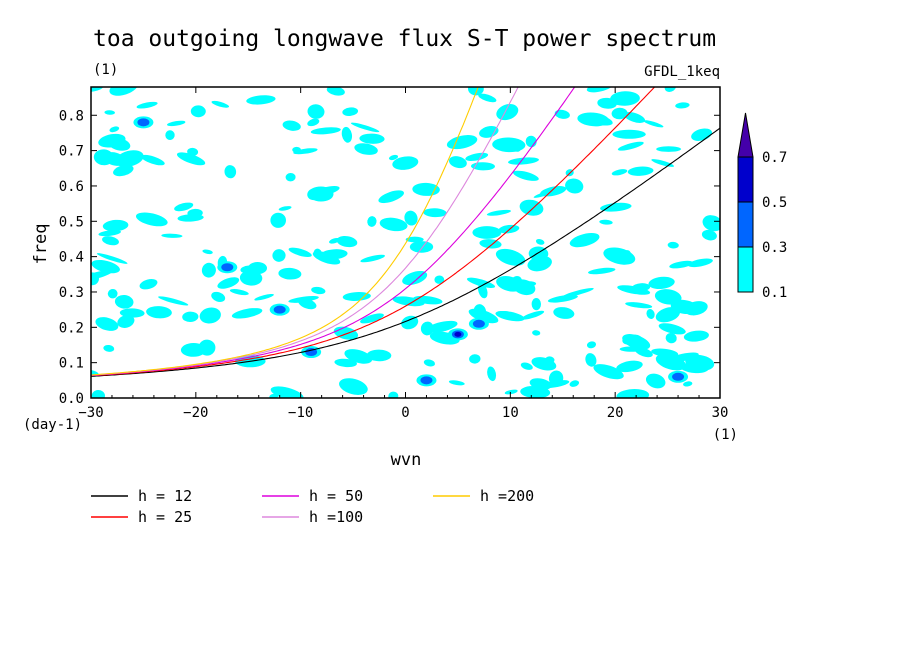 The width and height of the screenshot is (904, 654). Describe the element at coordinates (507, 496) in the screenshot. I see `legend-label: h =200` at that location.